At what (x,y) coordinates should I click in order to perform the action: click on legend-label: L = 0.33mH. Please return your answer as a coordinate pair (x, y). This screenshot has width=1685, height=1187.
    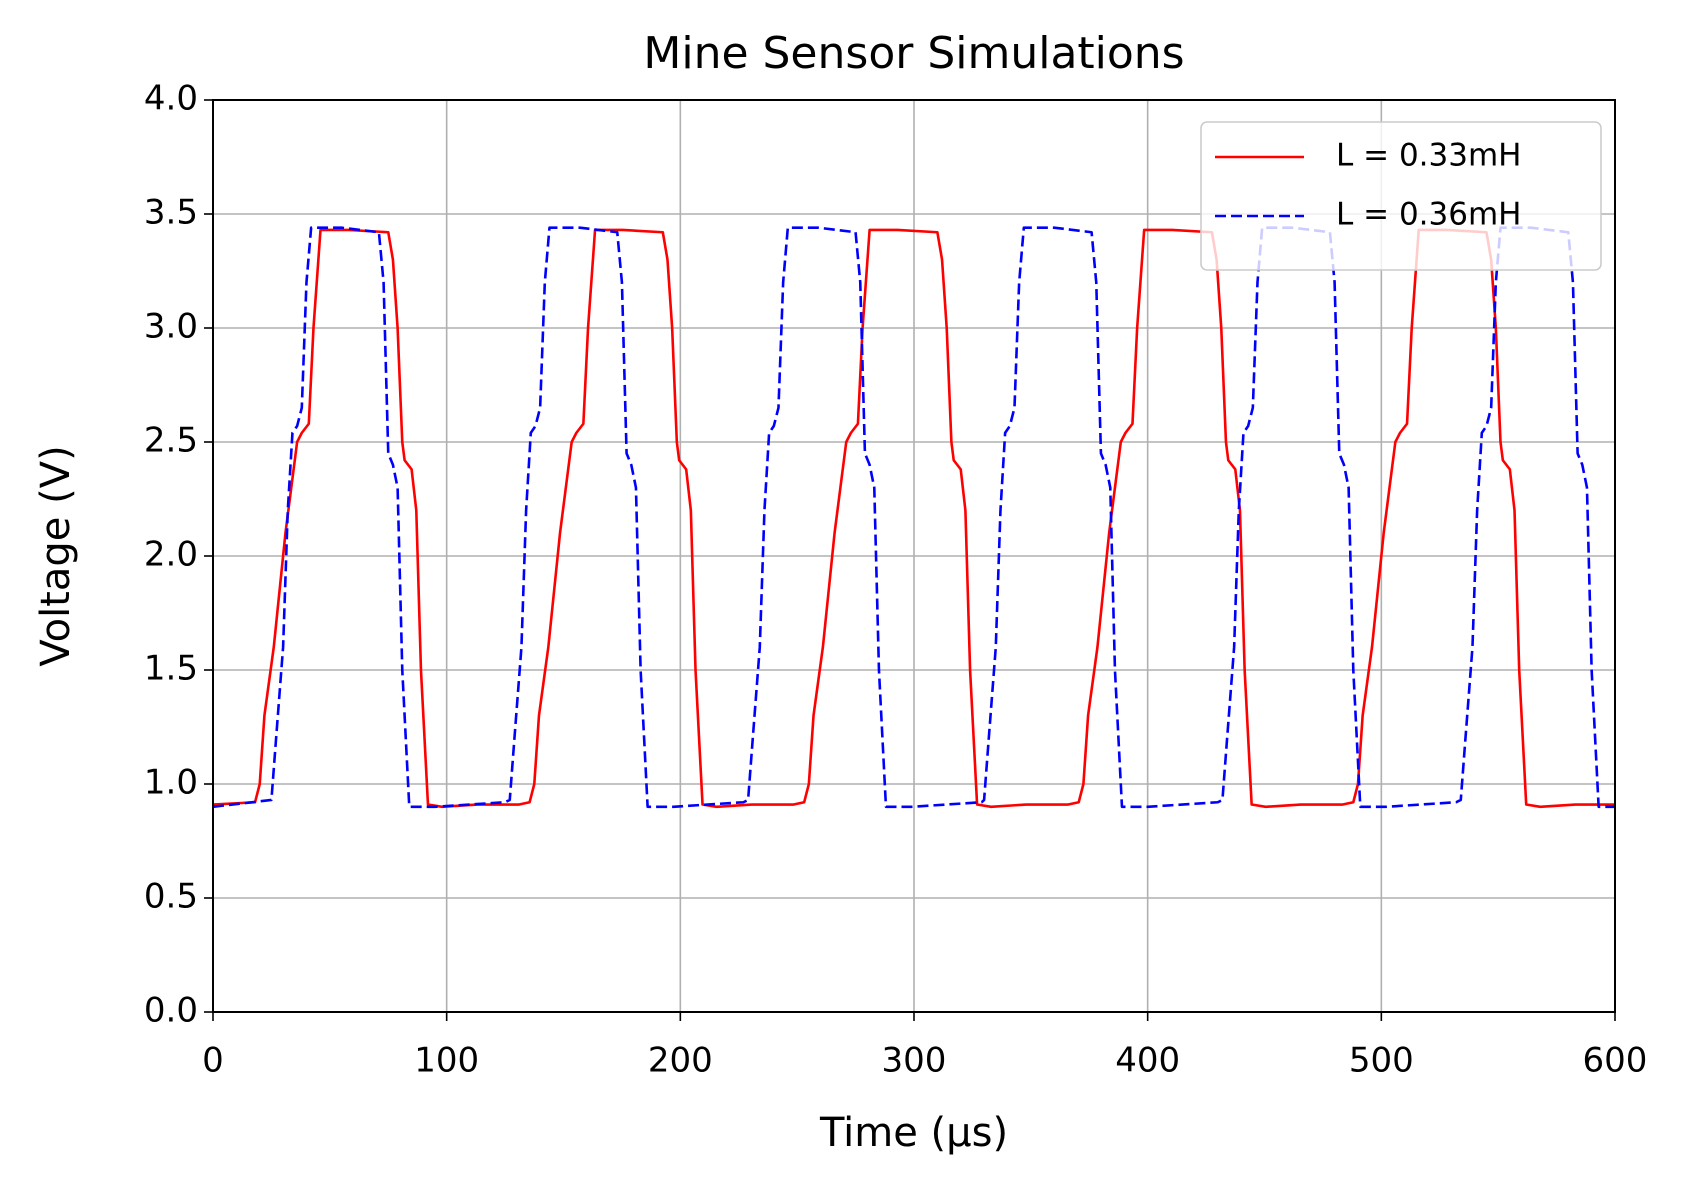
    Looking at the image, I should click on (1429, 156).